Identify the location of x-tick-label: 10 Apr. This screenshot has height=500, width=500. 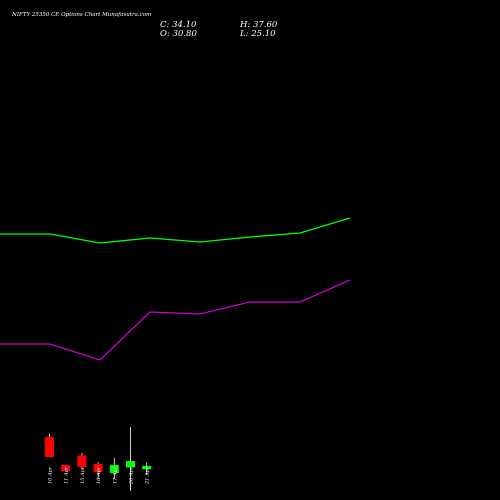
(51, 475).